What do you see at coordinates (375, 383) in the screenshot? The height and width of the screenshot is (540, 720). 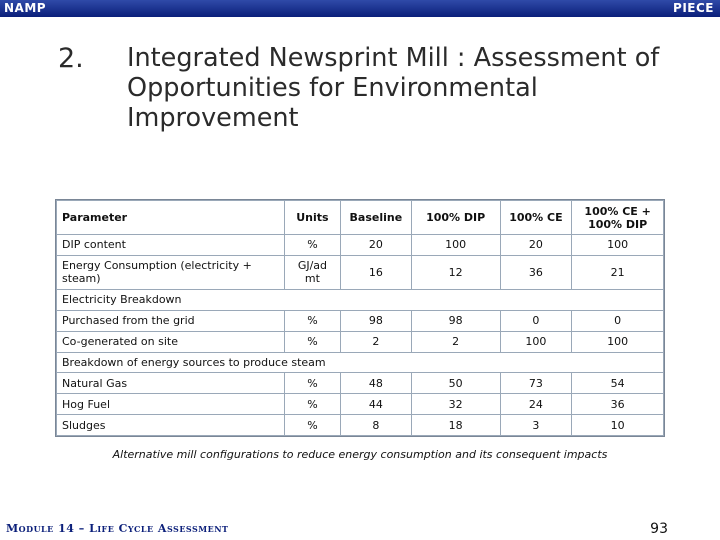 I see `table-cell: 48` at bounding box center [375, 383].